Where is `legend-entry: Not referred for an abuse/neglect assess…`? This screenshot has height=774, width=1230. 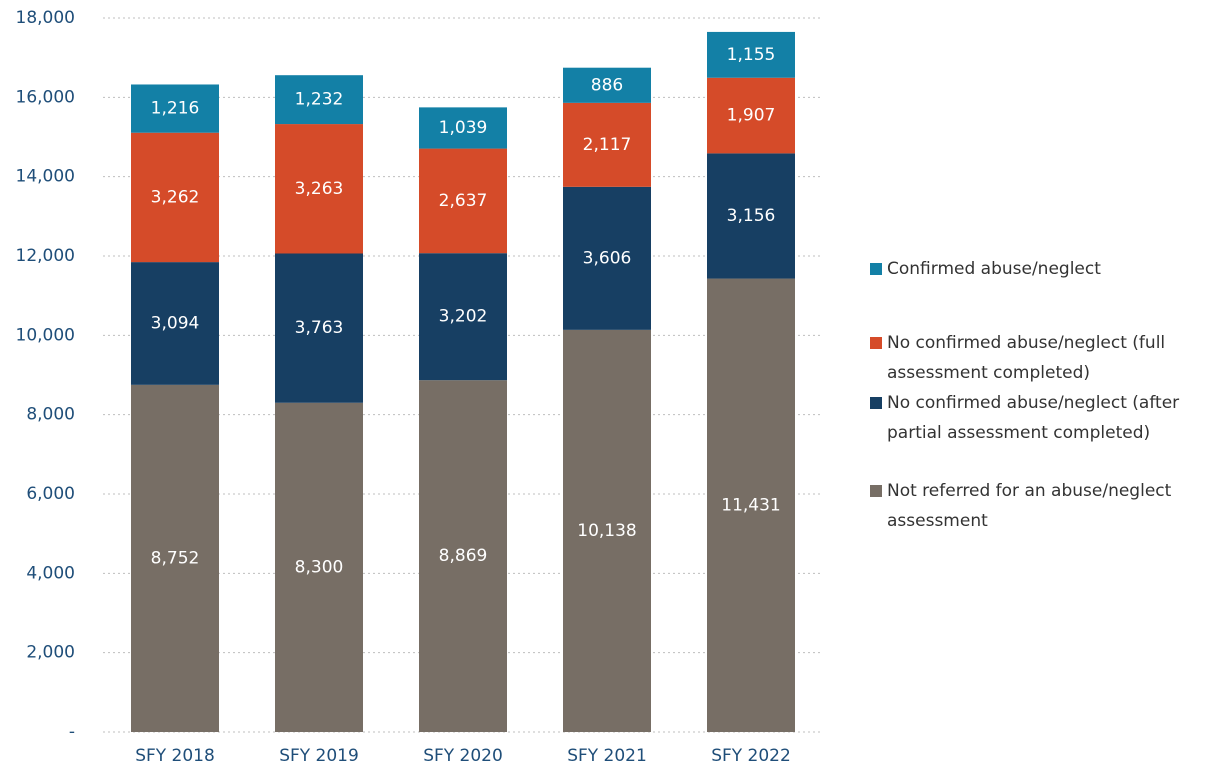
legend-entry: Not referred for an abuse/neglect assess… is located at coordinates (1050, 506).